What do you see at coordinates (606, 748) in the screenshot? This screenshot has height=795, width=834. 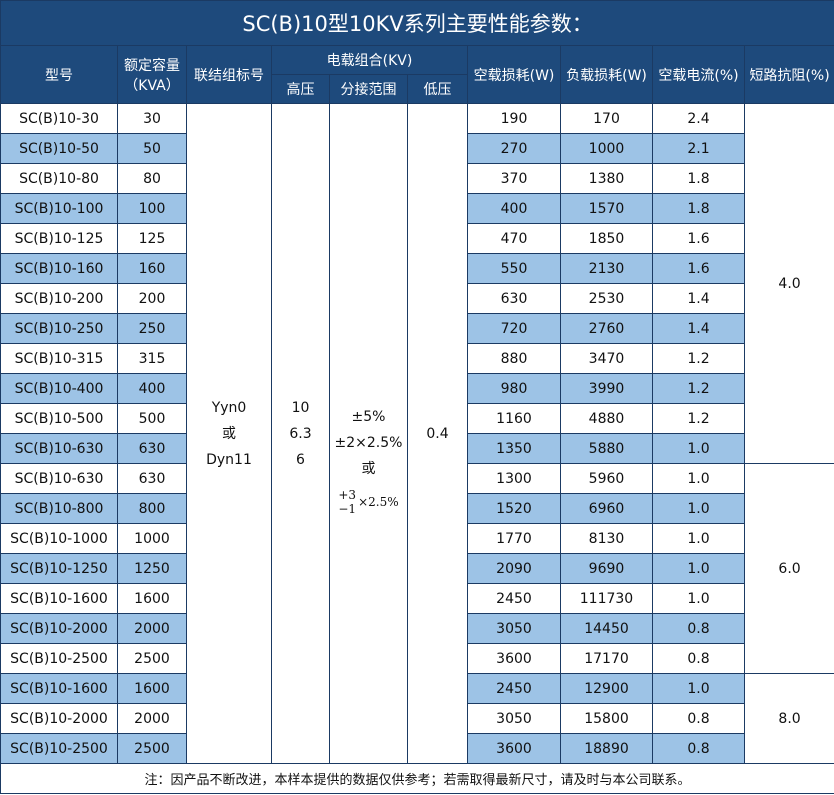 I see `cell-load-loss: 18890` at bounding box center [606, 748].